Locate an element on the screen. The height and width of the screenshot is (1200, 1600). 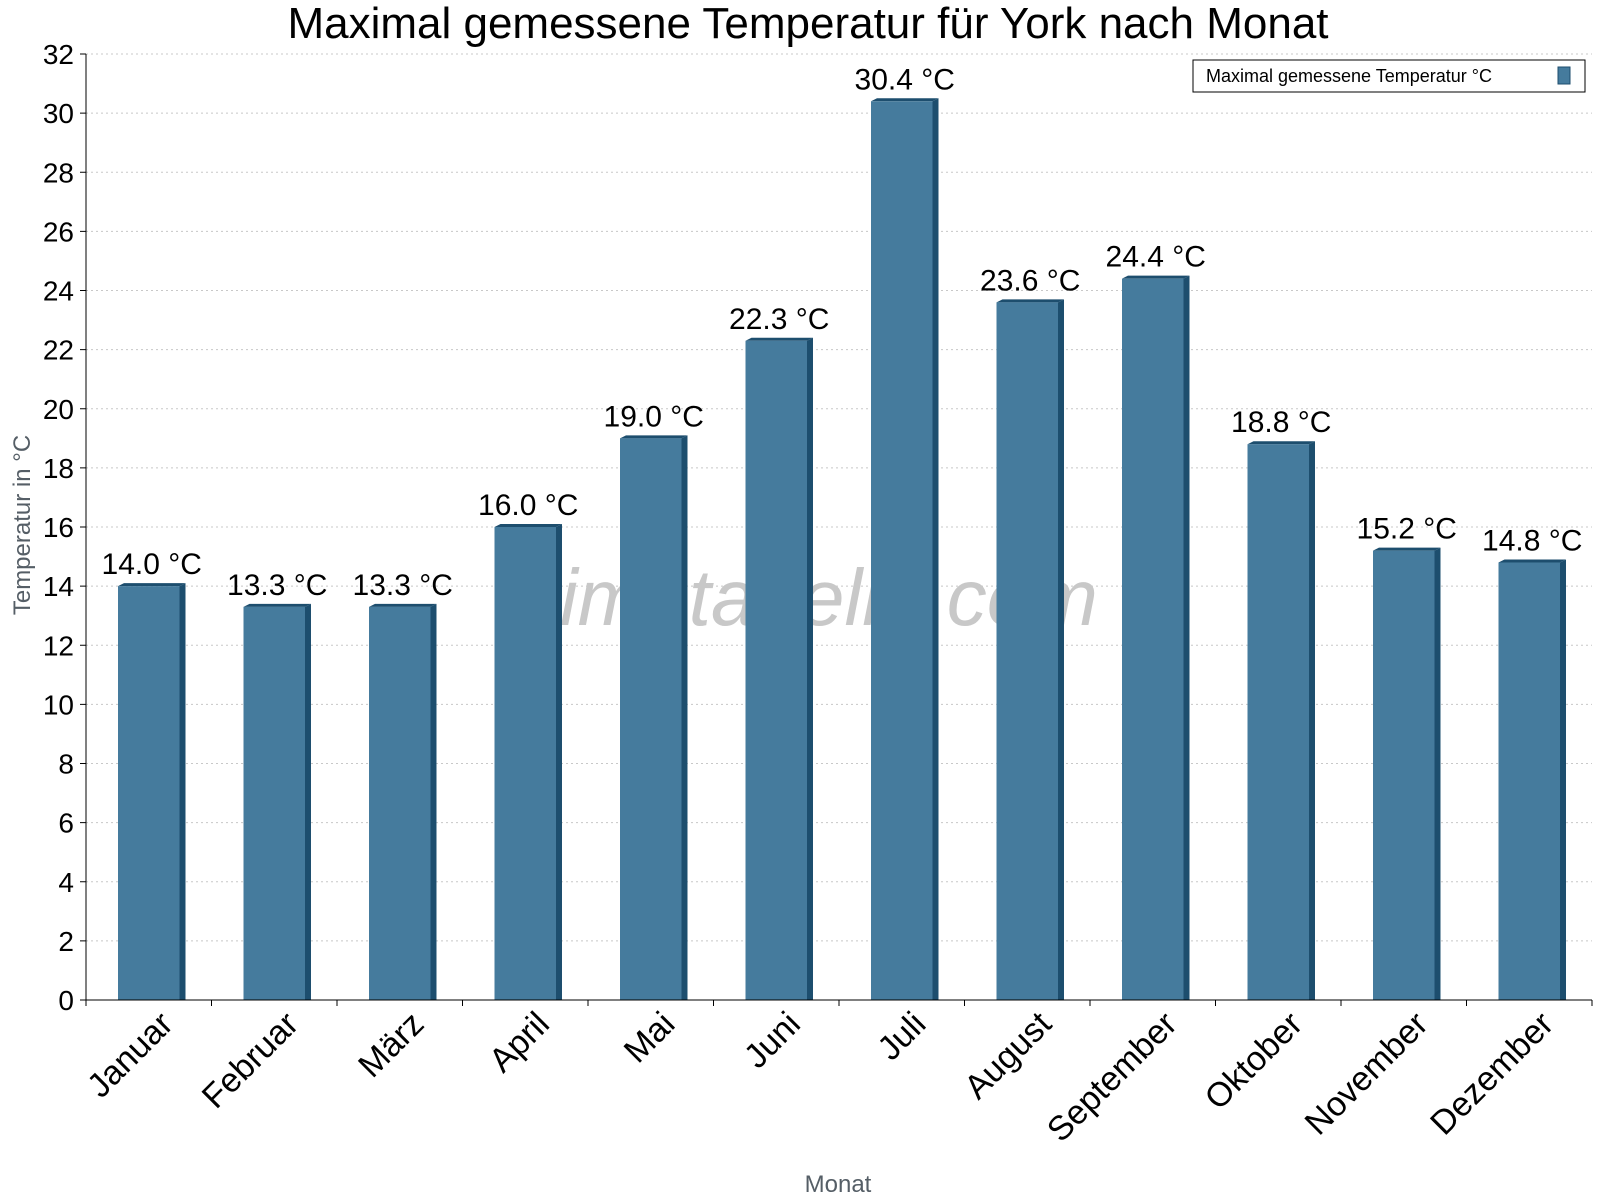
bar-april is located at coordinates (528, 762).